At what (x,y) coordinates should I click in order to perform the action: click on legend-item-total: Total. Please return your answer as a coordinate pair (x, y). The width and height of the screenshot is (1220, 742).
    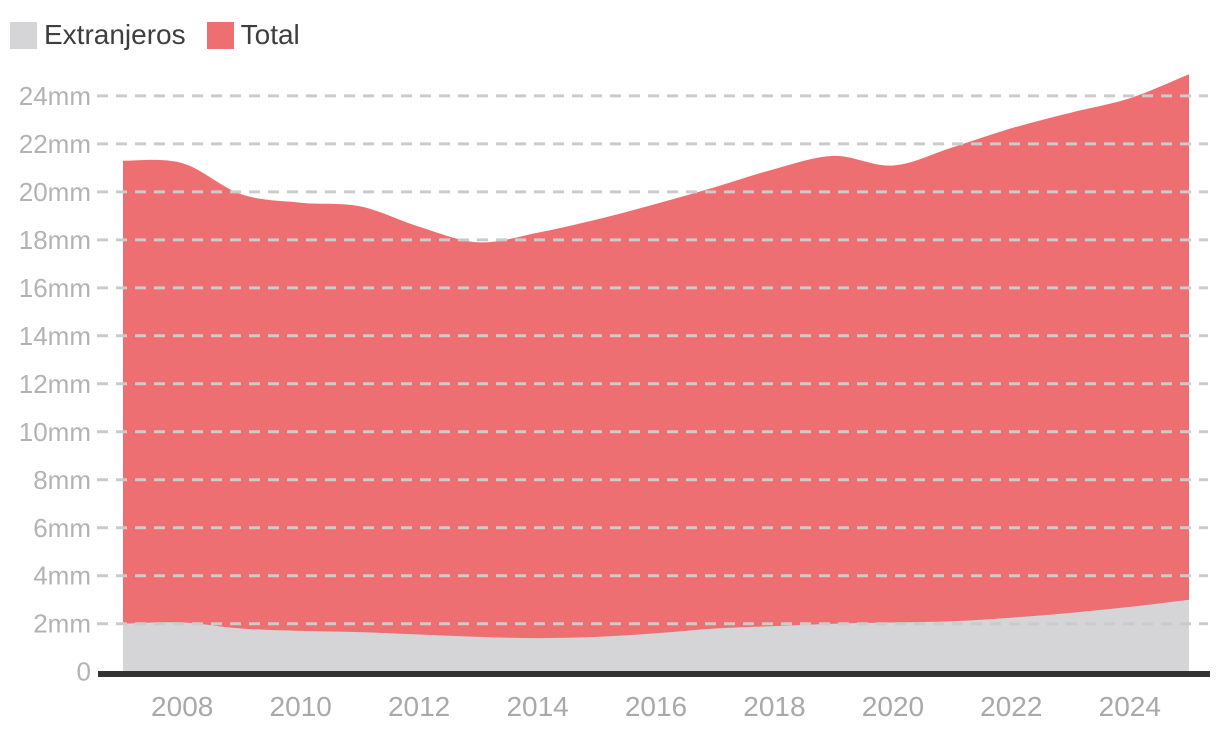
    Looking at the image, I should click on (253, 35).